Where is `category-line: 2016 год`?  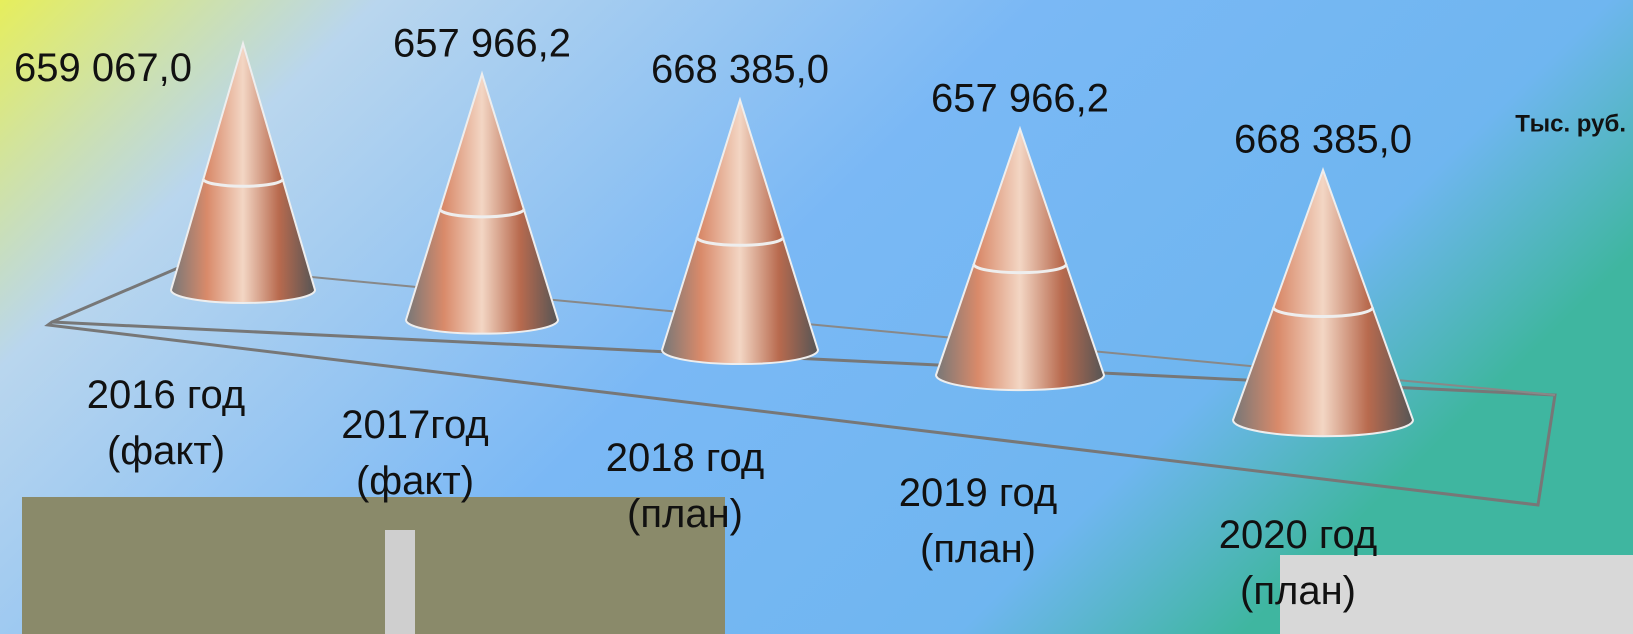 category-line: 2016 год is located at coordinates (166, 395).